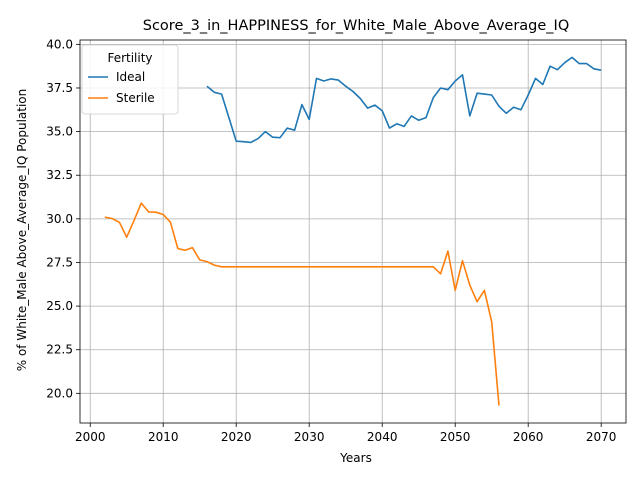 The width and height of the screenshot is (640, 484). I want to click on x-tick-label: 2040, so click(382, 437).